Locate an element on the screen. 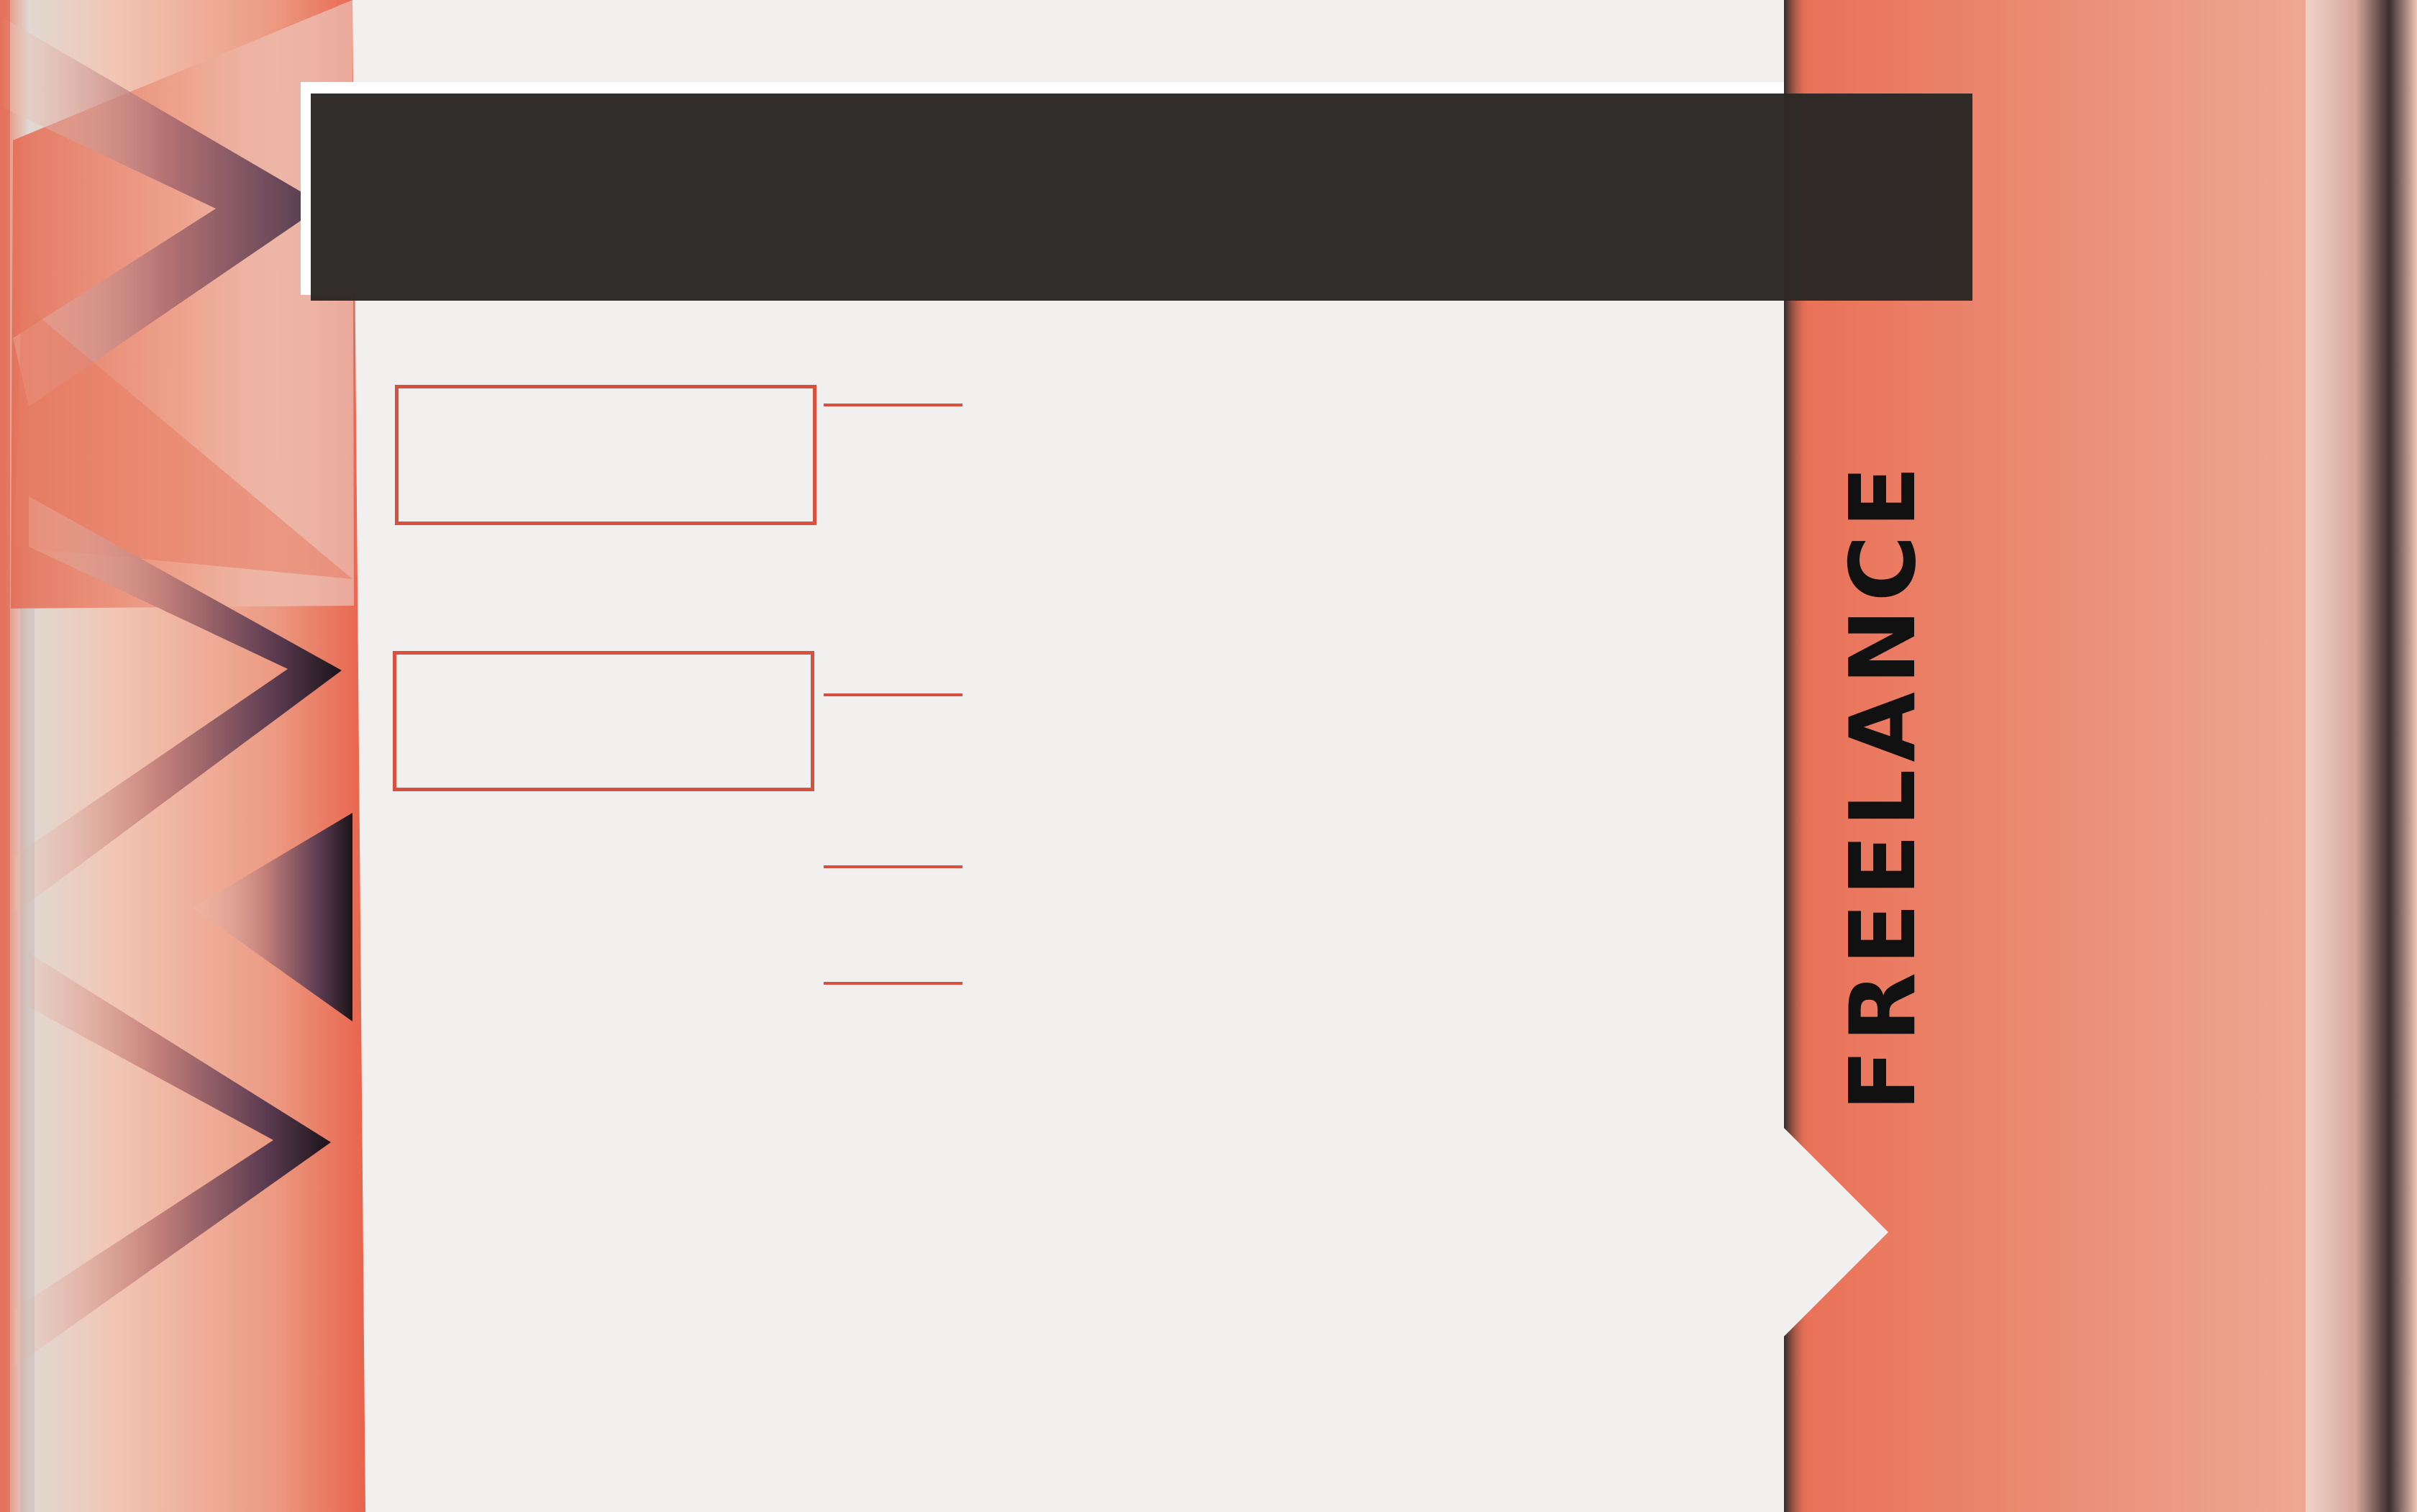 The image size is (2417, 1512). freelance-vertical-label: FREELANCE is located at coordinates (1883, 785).